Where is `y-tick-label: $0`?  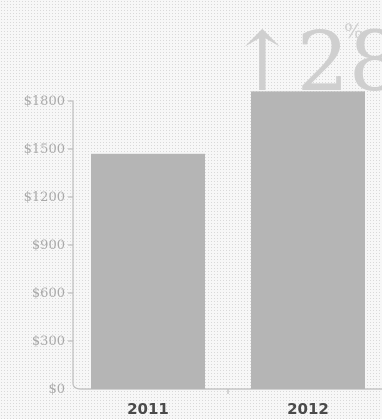
y-tick-label: $0 is located at coordinates (56, 389).